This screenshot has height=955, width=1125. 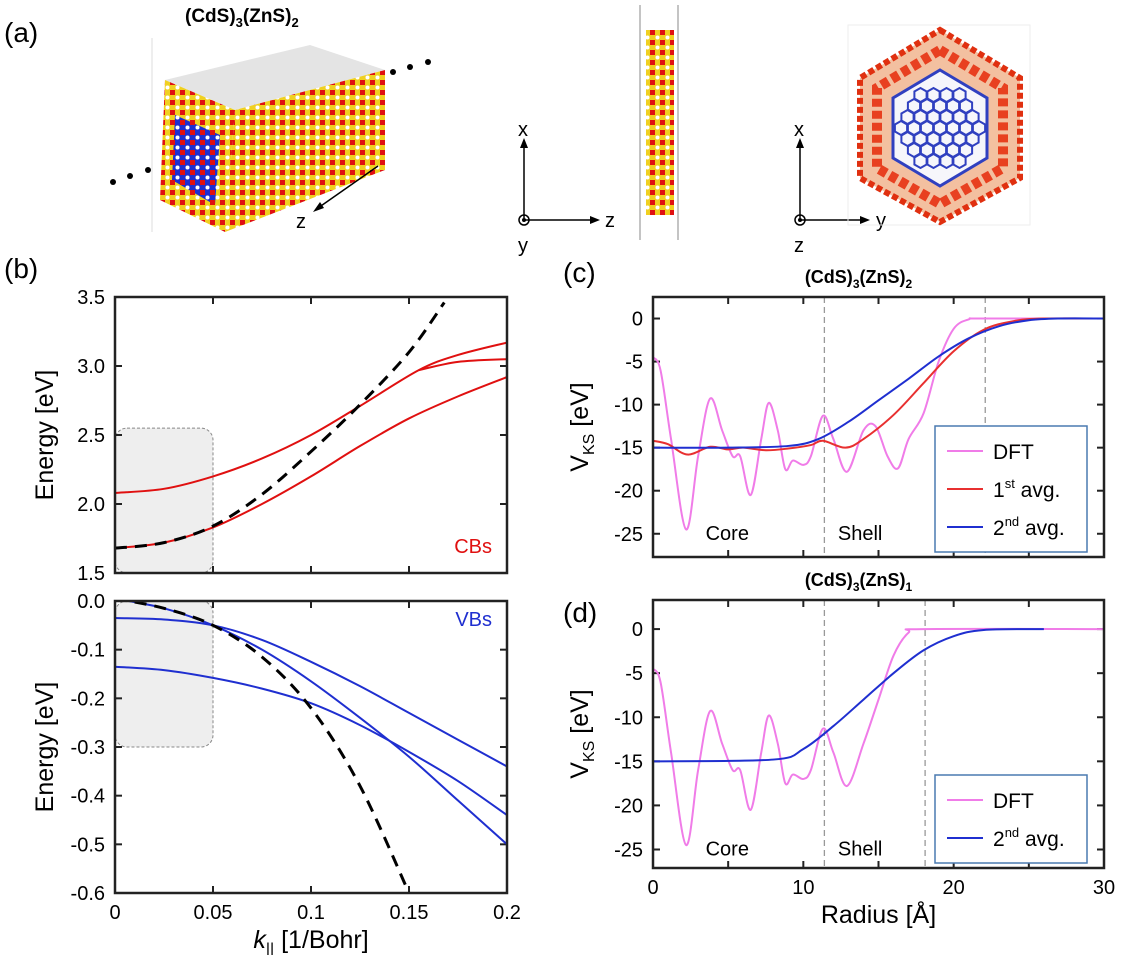 I want to click on x-tick-label: 0.1, so click(x=311, y=913).